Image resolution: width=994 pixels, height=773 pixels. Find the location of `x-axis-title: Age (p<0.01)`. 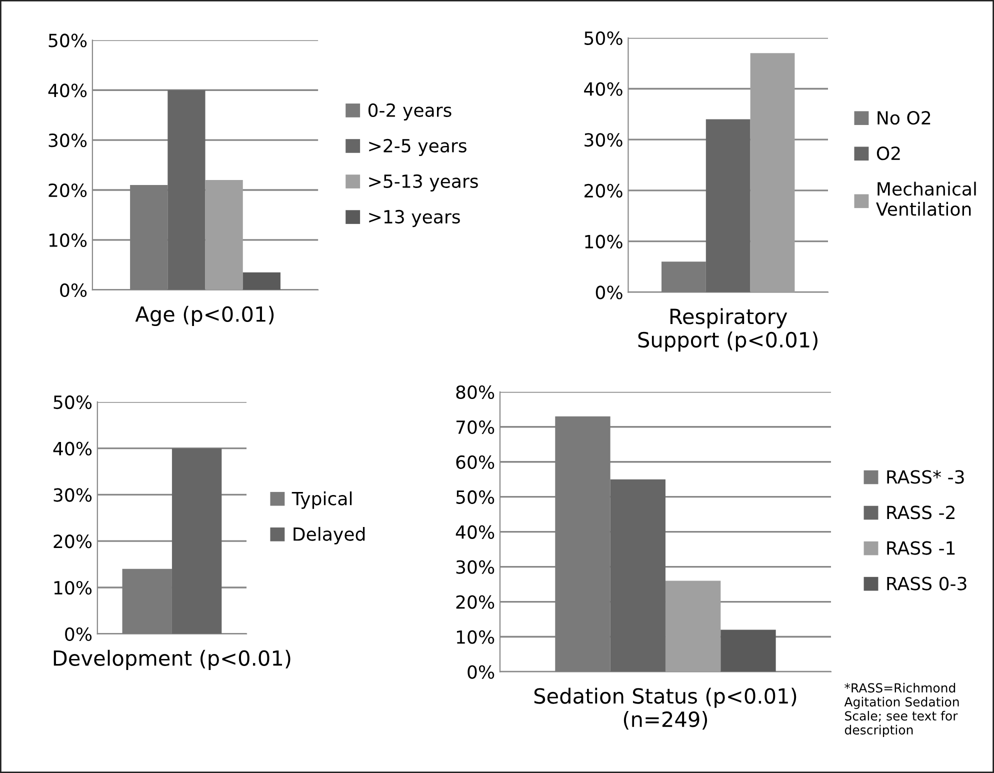

x-axis-title: Age (p<0.01) is located at coordinates (204, 316).